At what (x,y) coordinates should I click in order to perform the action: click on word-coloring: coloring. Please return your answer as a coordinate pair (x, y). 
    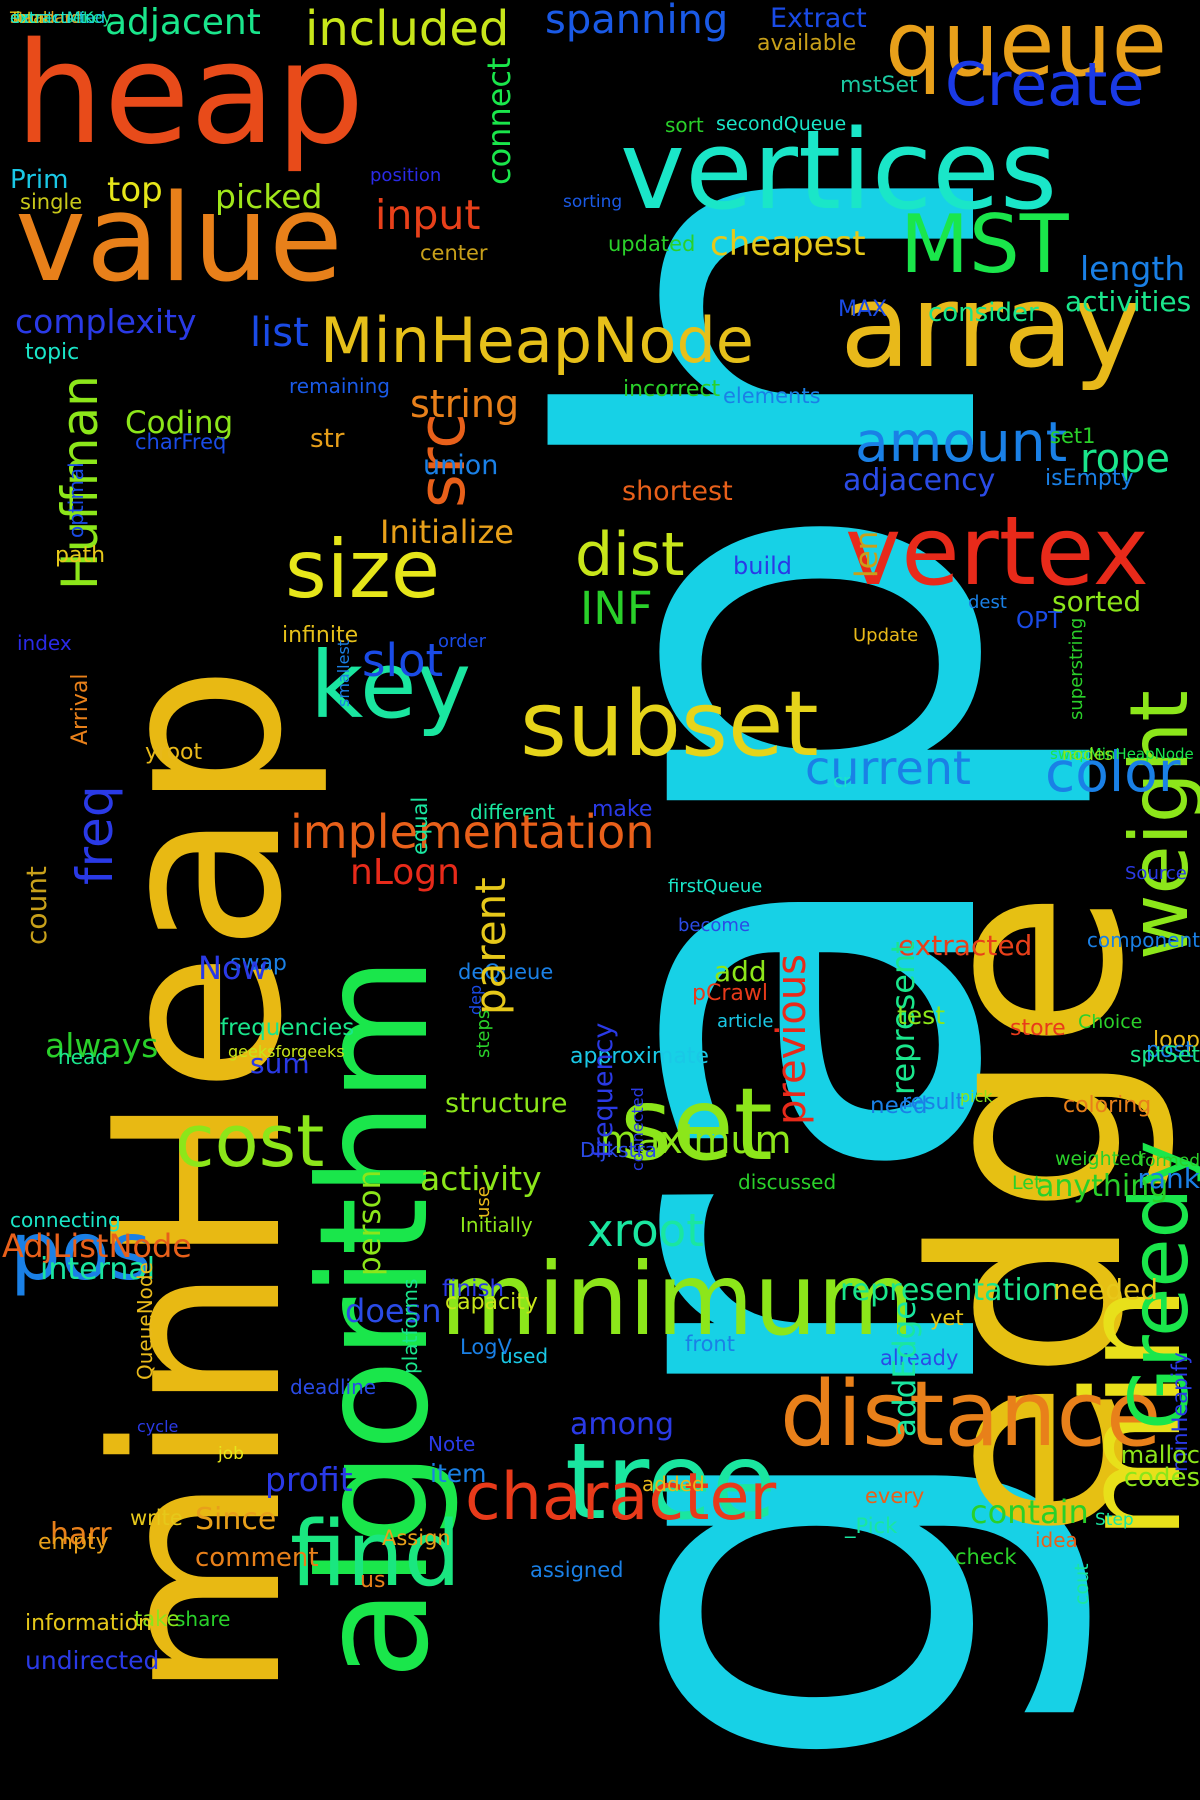
    Looking at the image, I should click on (1107, 1105).